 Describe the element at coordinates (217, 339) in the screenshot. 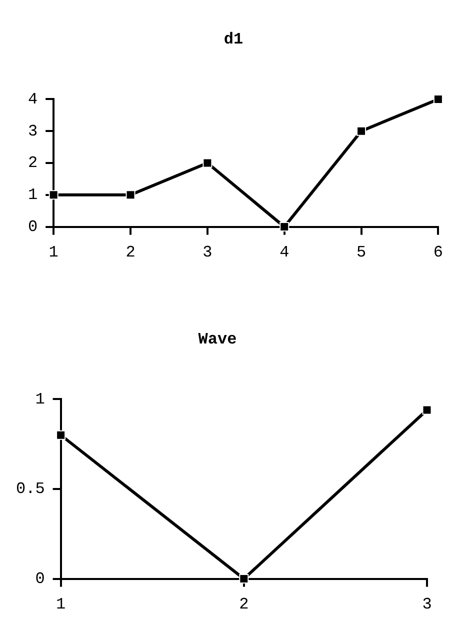

I see `chart-title: Wave` at that location.